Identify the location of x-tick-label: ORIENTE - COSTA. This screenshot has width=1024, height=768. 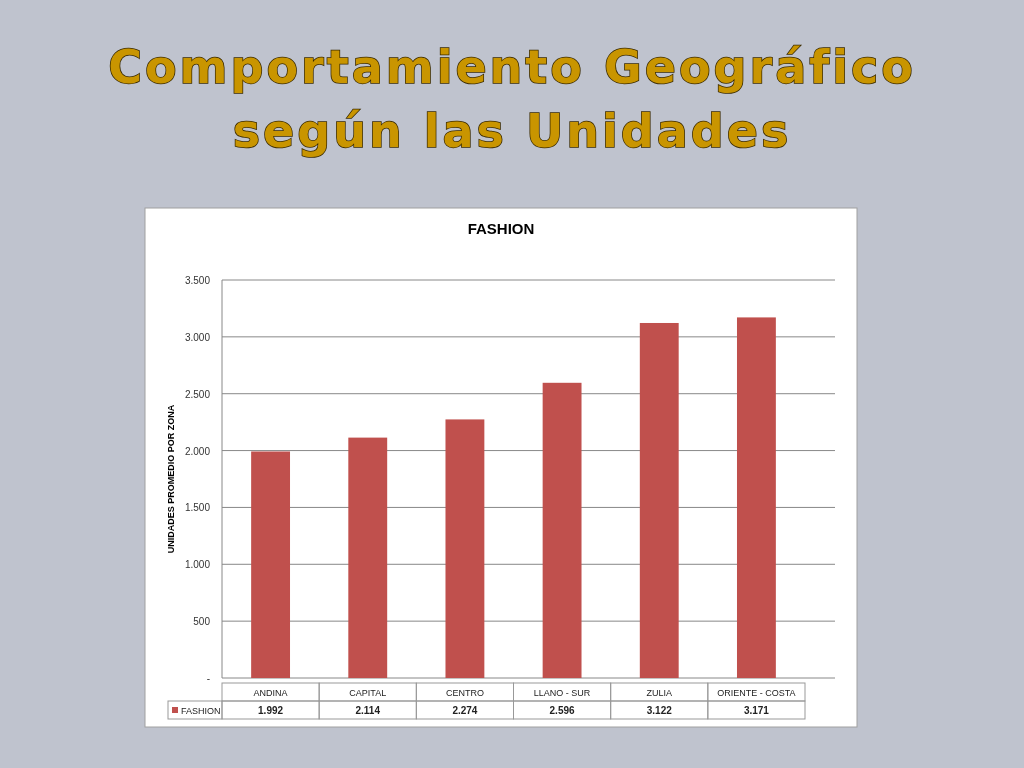
(756, 693).